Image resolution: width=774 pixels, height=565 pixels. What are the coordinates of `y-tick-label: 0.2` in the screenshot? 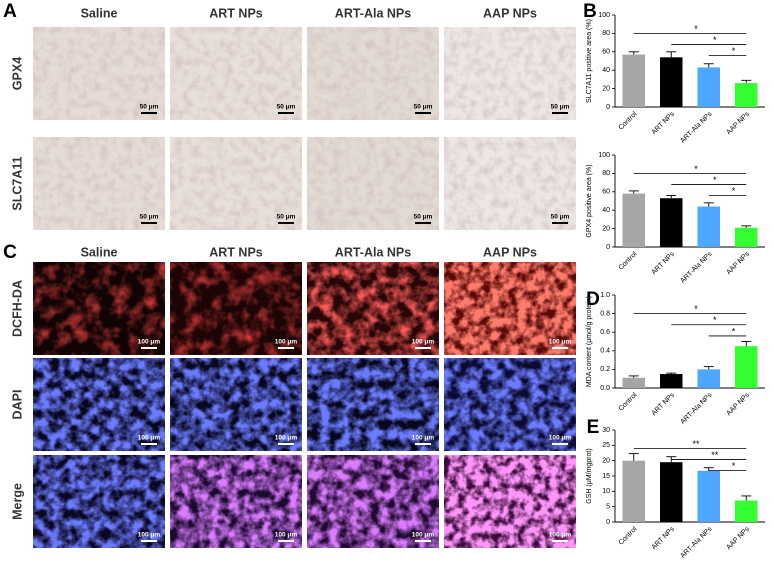 It's located at (605, 369).